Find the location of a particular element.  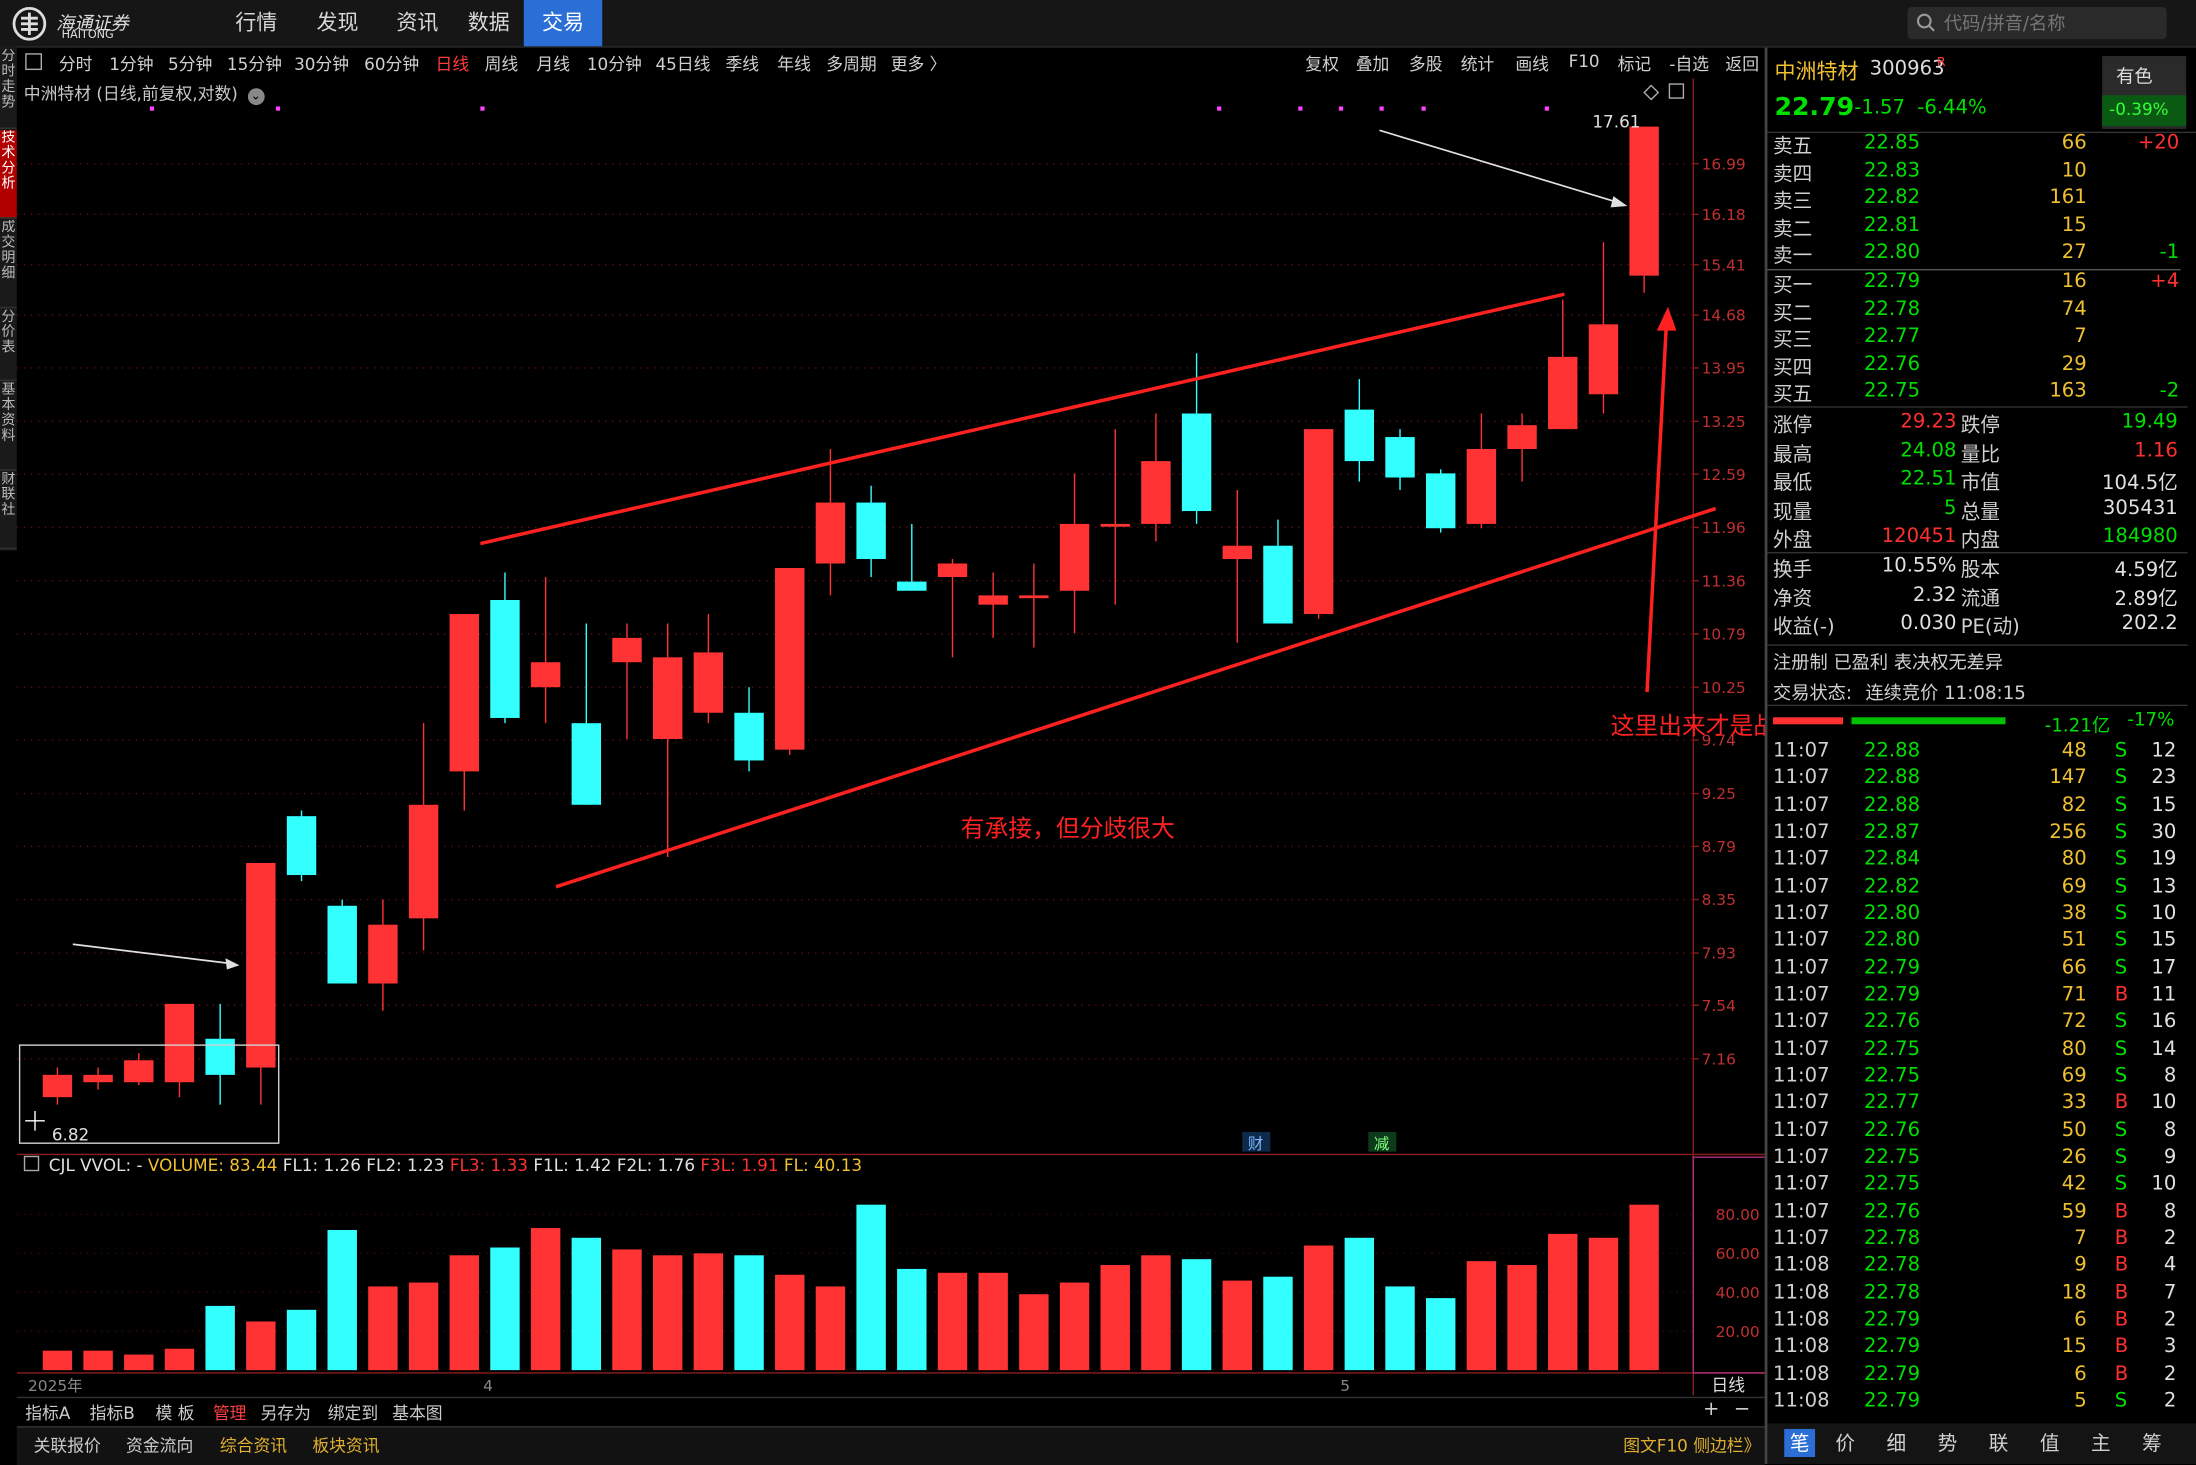

sector-color-button: 有色 -0.39% is located at coordinates (2144, 92).